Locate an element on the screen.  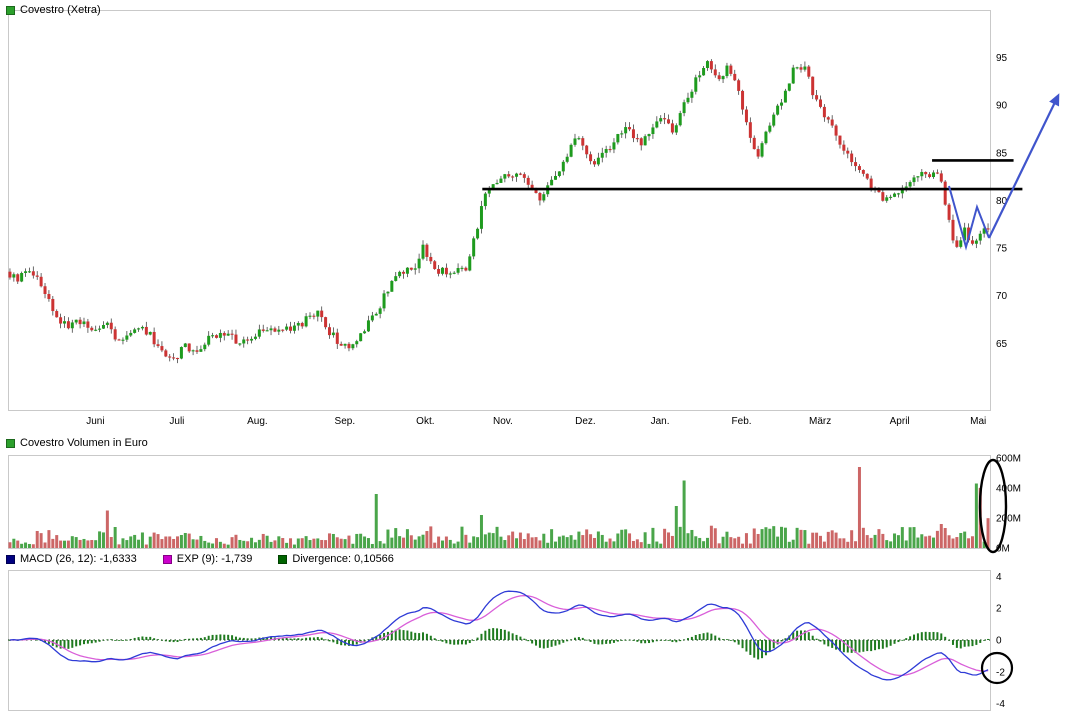
axis-tick-label: 85 is located at coordinates (1002, 153).